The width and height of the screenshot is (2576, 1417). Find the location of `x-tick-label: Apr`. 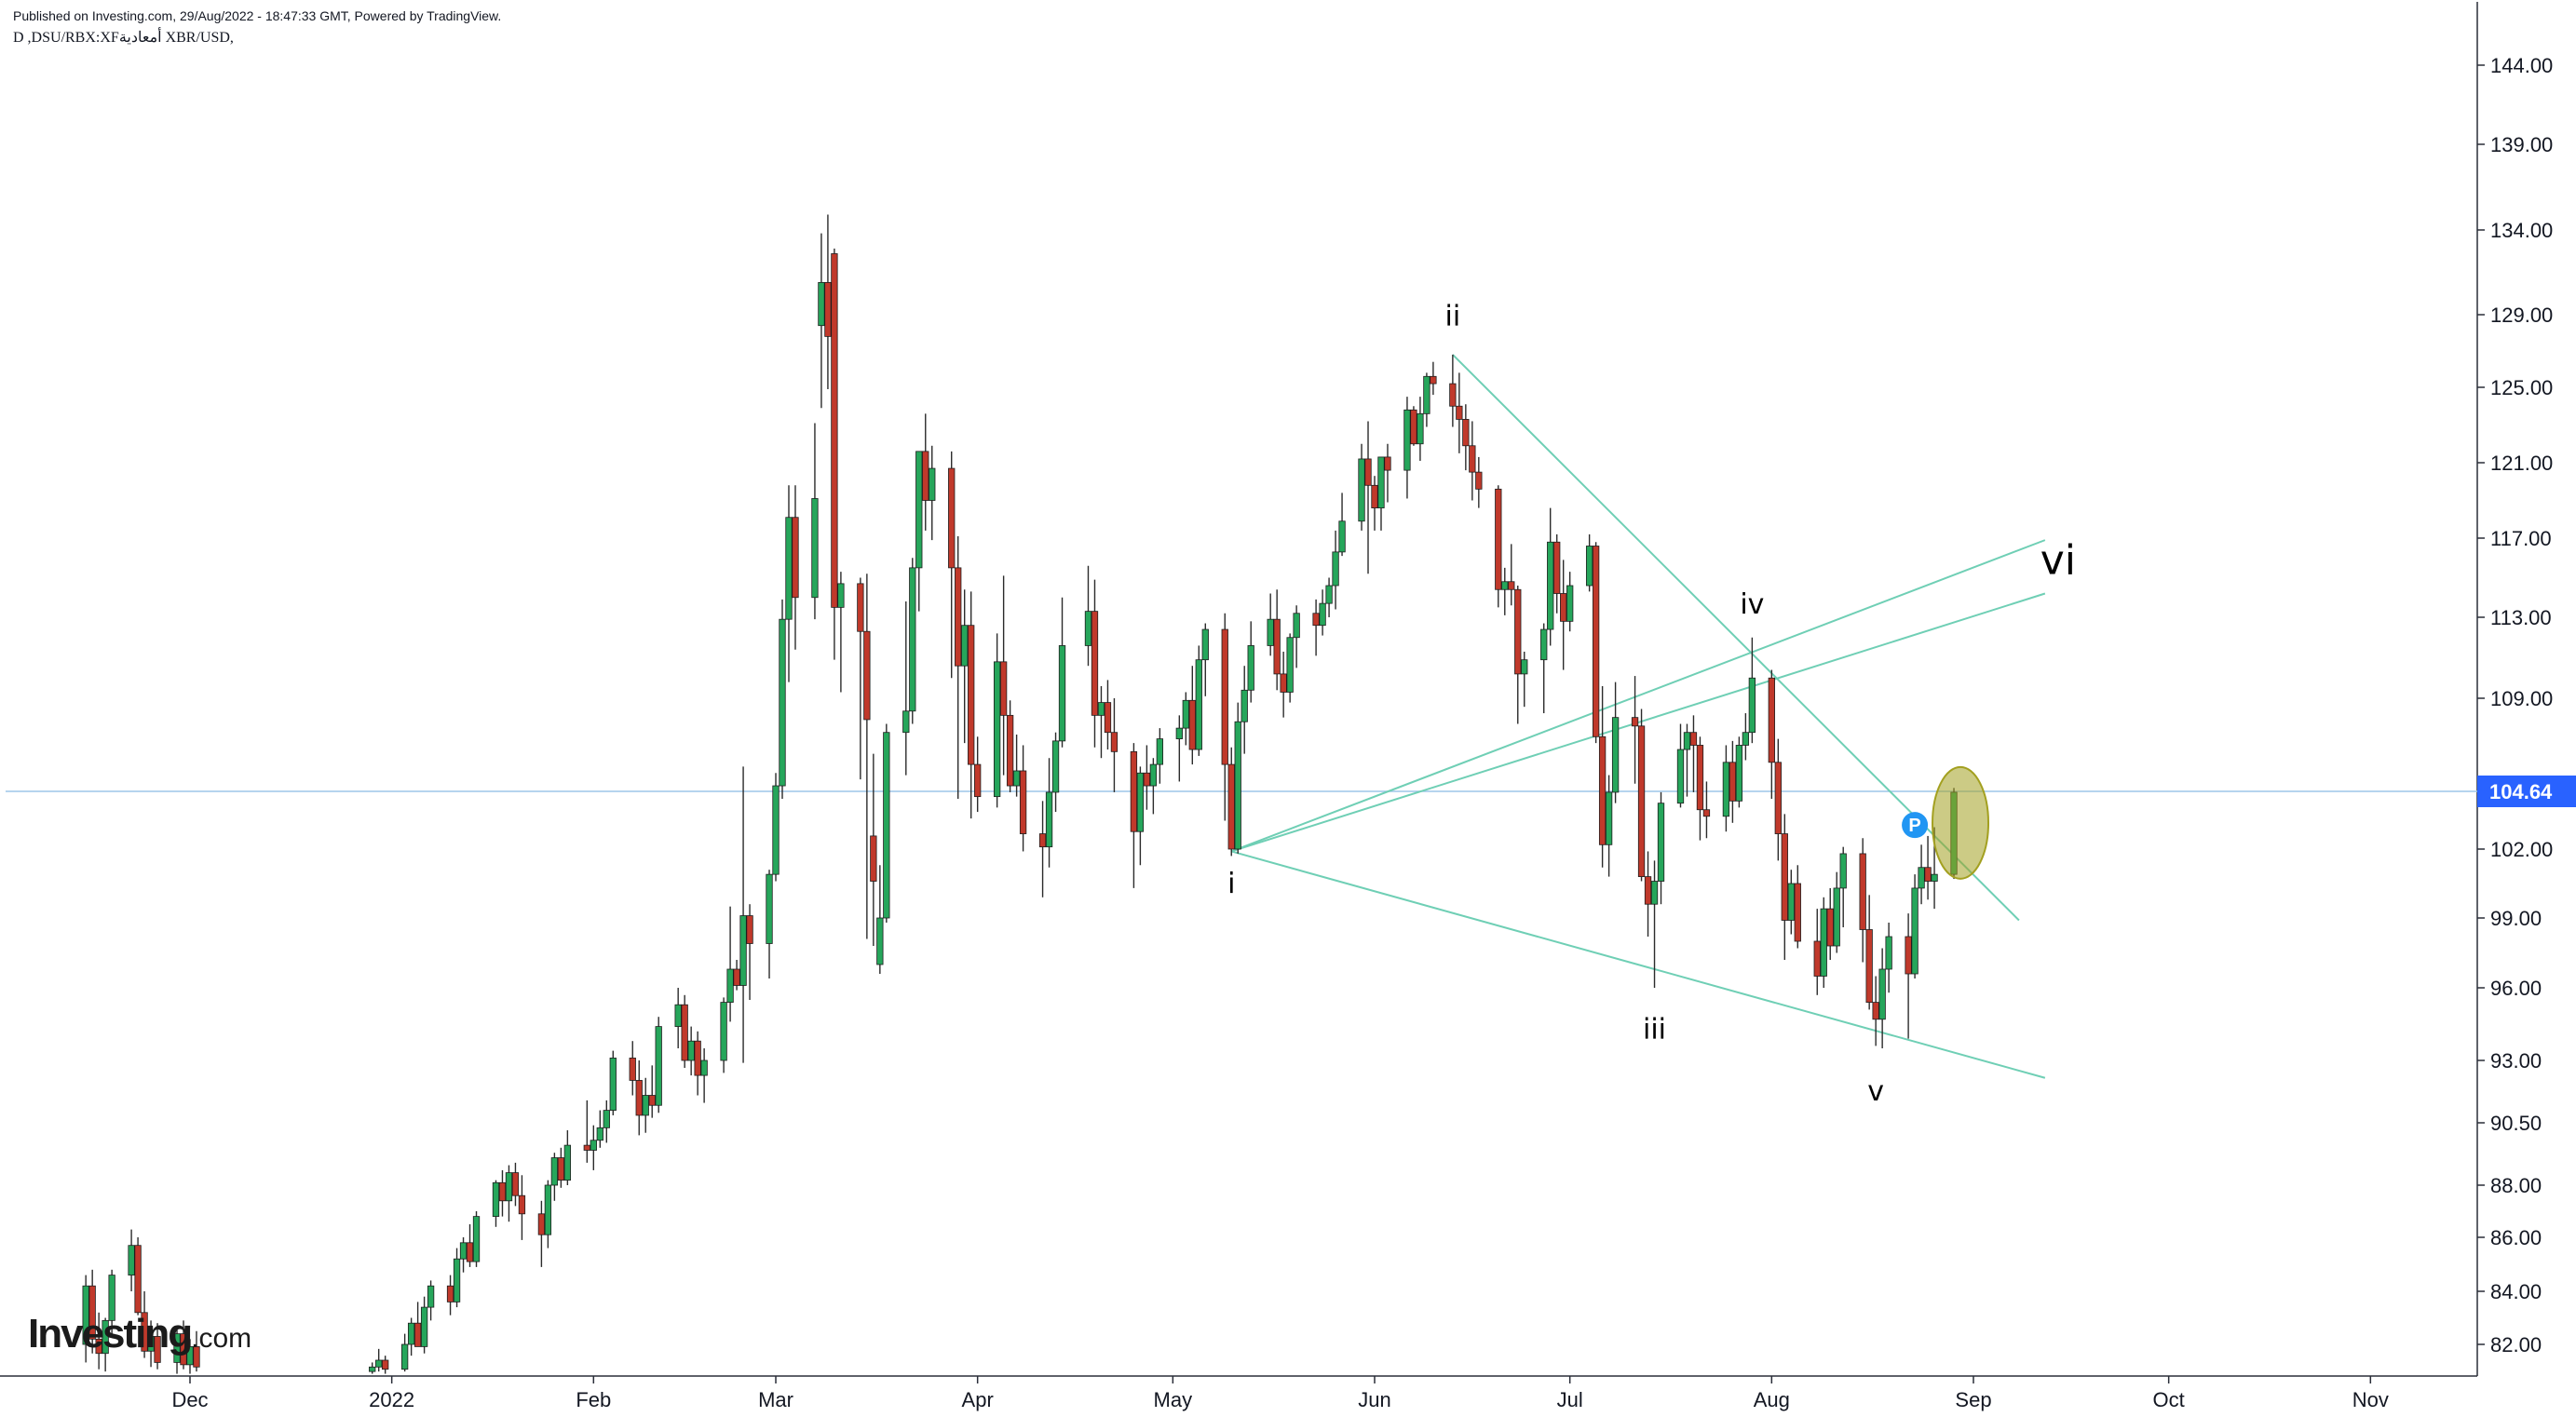

x-tick-label: Apr is located at coordinates (978, 1399).